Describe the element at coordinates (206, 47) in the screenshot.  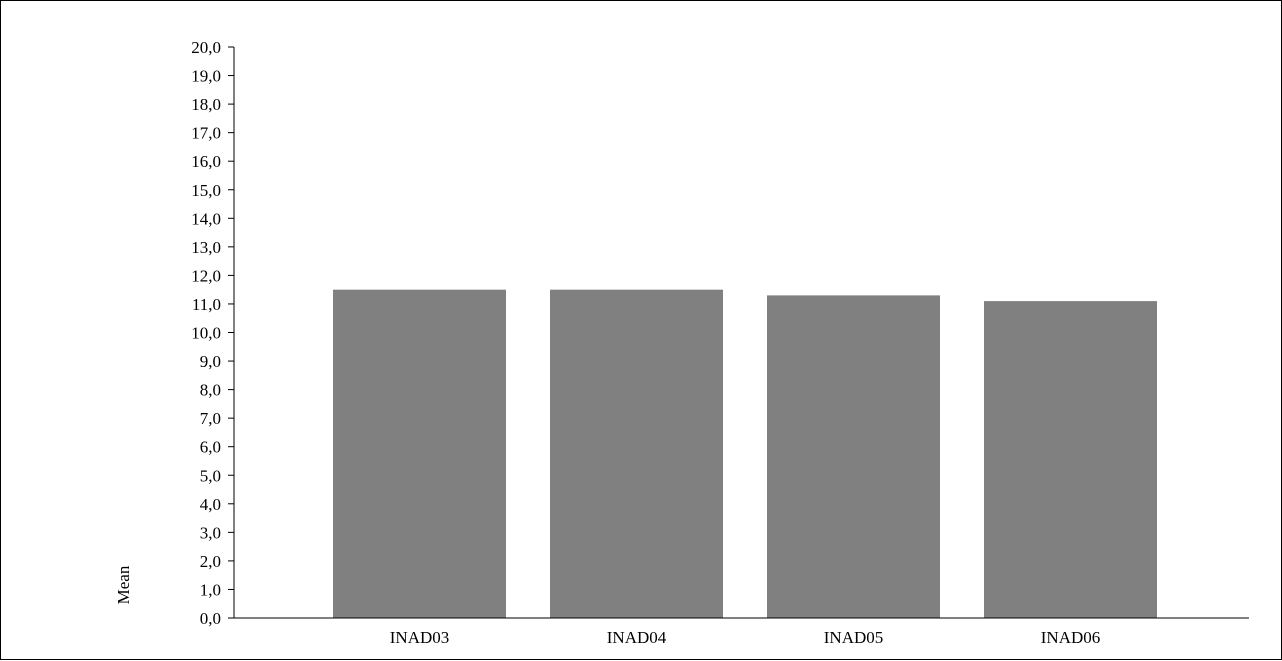
I see `y-tick-label: 20,0` at that location.